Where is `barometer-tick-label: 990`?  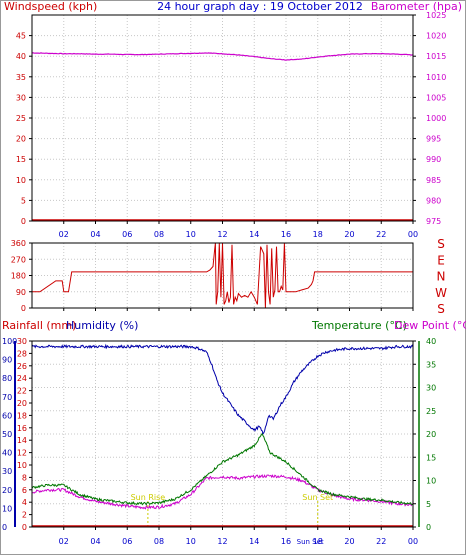
barometer-tick-label: 990 is located at coordinates (433, 159).